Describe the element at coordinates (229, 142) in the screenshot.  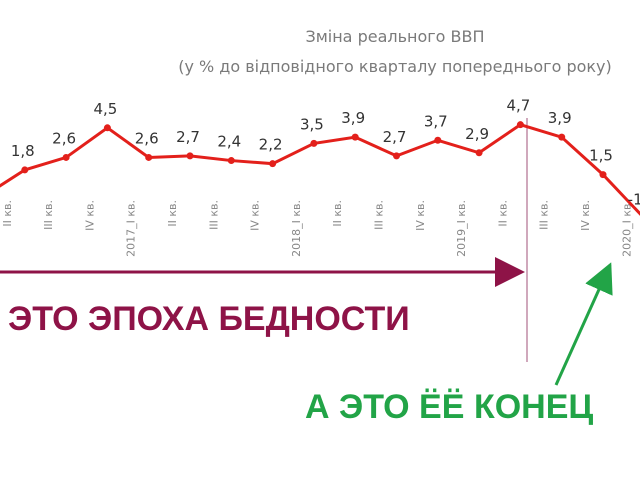
I see `data-label: 2,4` at that location.